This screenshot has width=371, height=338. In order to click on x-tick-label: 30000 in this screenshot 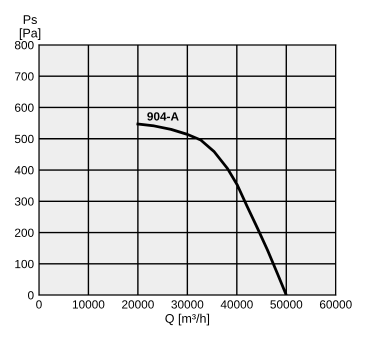, I will do `click(187, 304)`.